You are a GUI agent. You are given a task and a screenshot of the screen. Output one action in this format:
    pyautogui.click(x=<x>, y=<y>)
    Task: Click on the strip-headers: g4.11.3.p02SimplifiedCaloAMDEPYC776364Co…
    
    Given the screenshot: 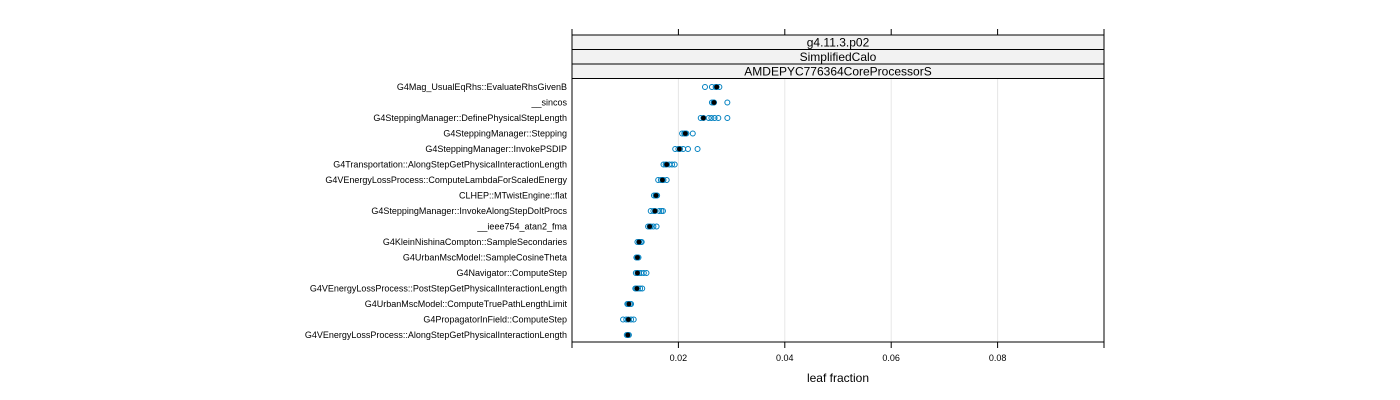 What is the action you would take?
    pyautogui.click(x=838, y=56)
    